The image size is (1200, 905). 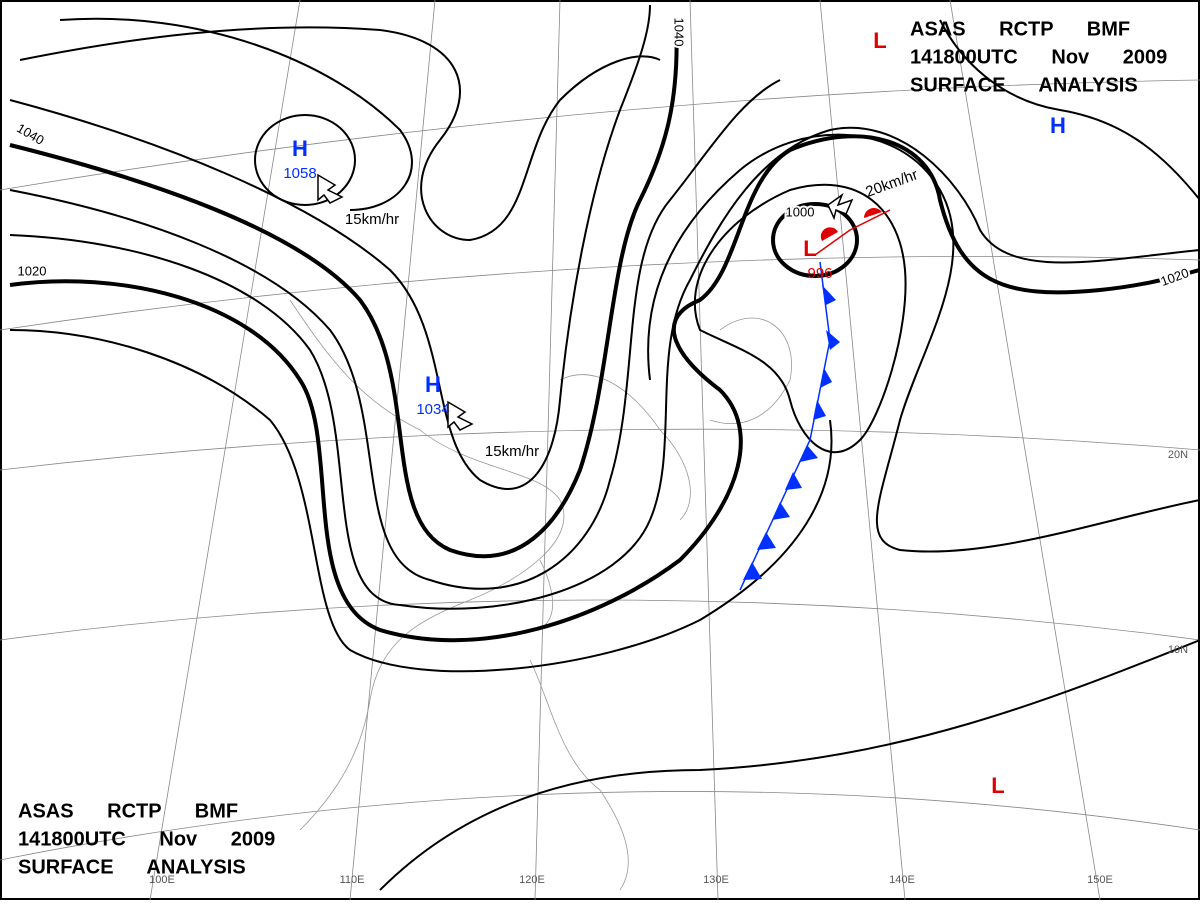 What do you see at coordinates (679, 32) in the screenshot?
I see `isobar-label: 1040` at bounding box center [679, 32].